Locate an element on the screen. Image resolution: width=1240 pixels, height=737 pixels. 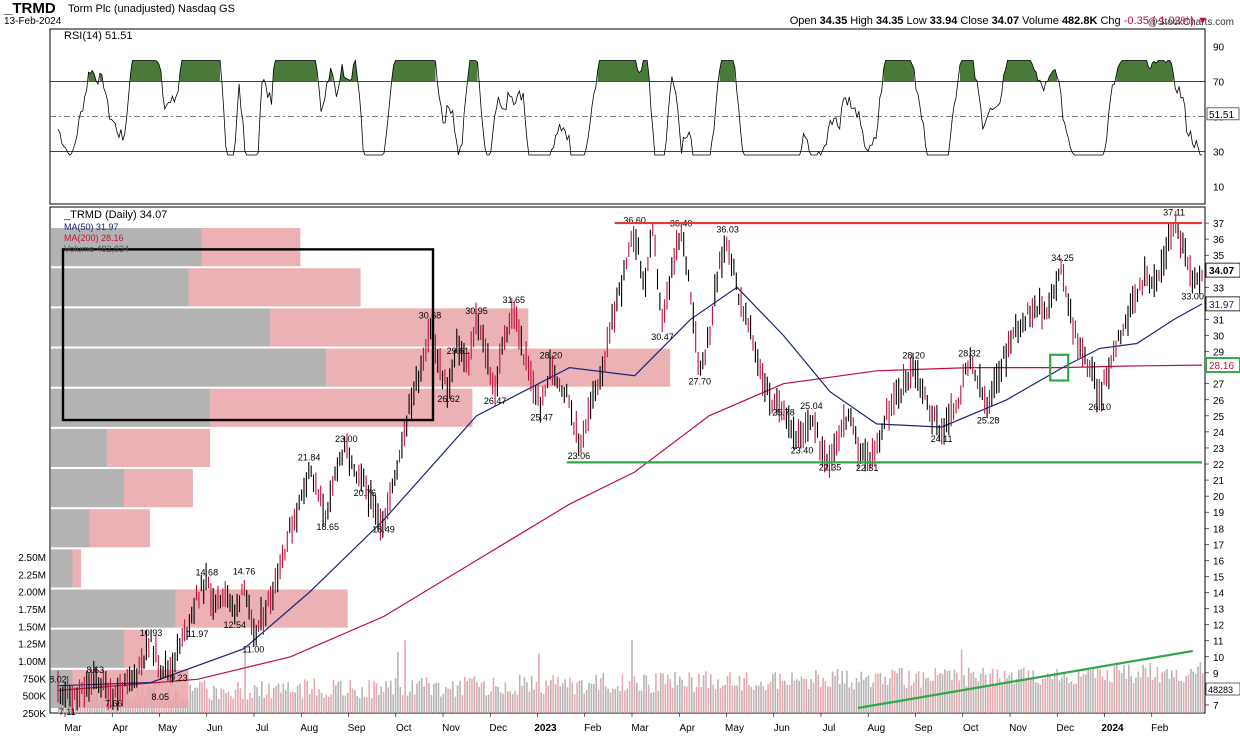
price-annotation: 26.47 is located at coordinates (495, 401).